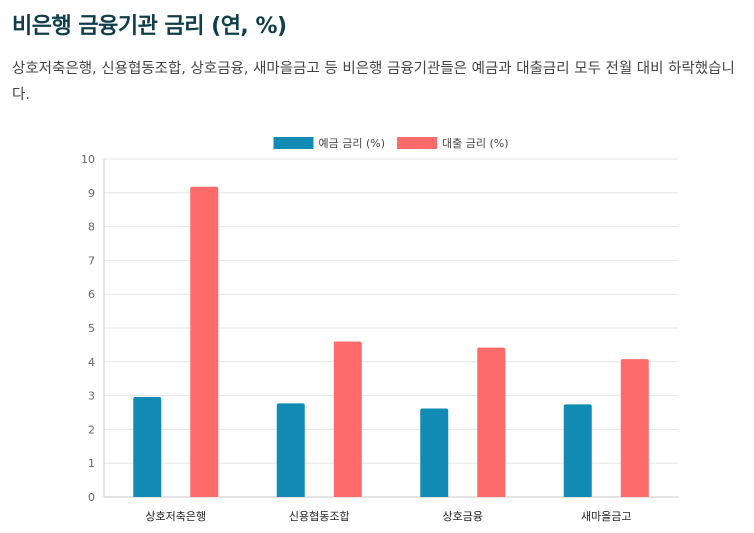 The height and width of the screenshot is (533, 754). Describe the element at coordinates (475, 143) in the screenshot. I see `legend-label-loan: 대출 금리 (%)` at that location.